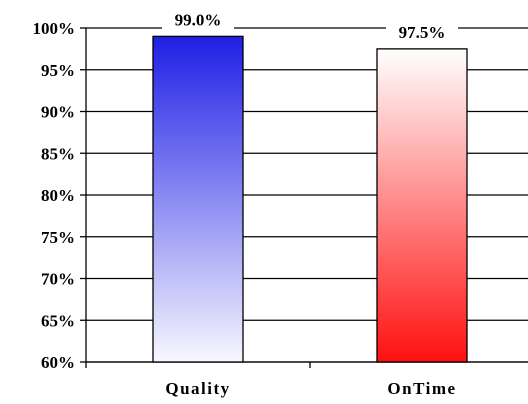  Describe the element at coordinates (58, 153) in the screenshot. I see `y-tick-label: 85%` at that location.